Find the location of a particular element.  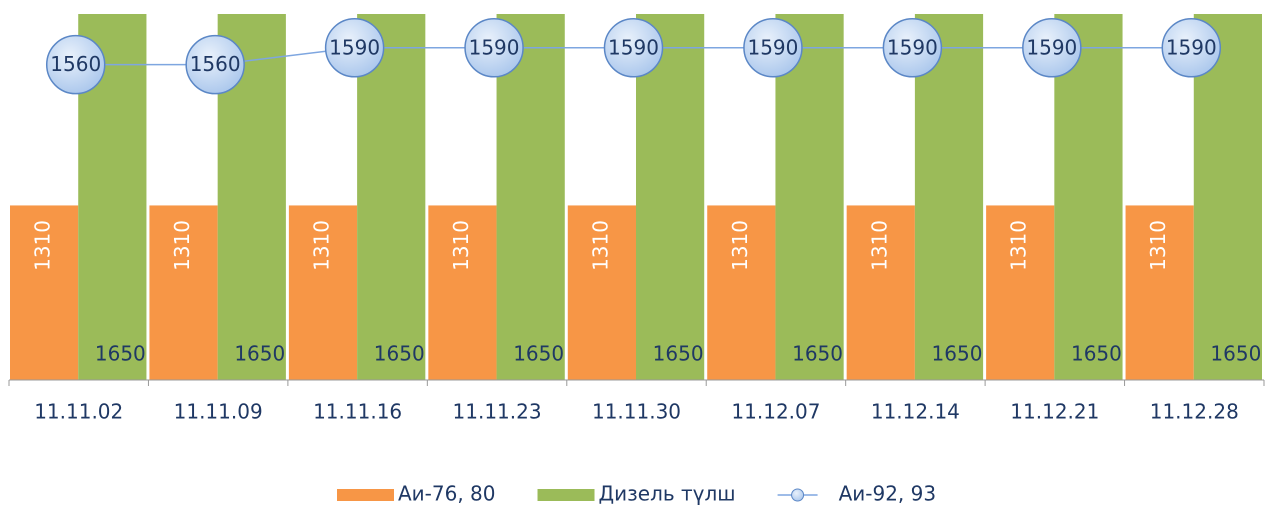

legend-label: Аи-76, 80 is located at coordinates (447, 494).